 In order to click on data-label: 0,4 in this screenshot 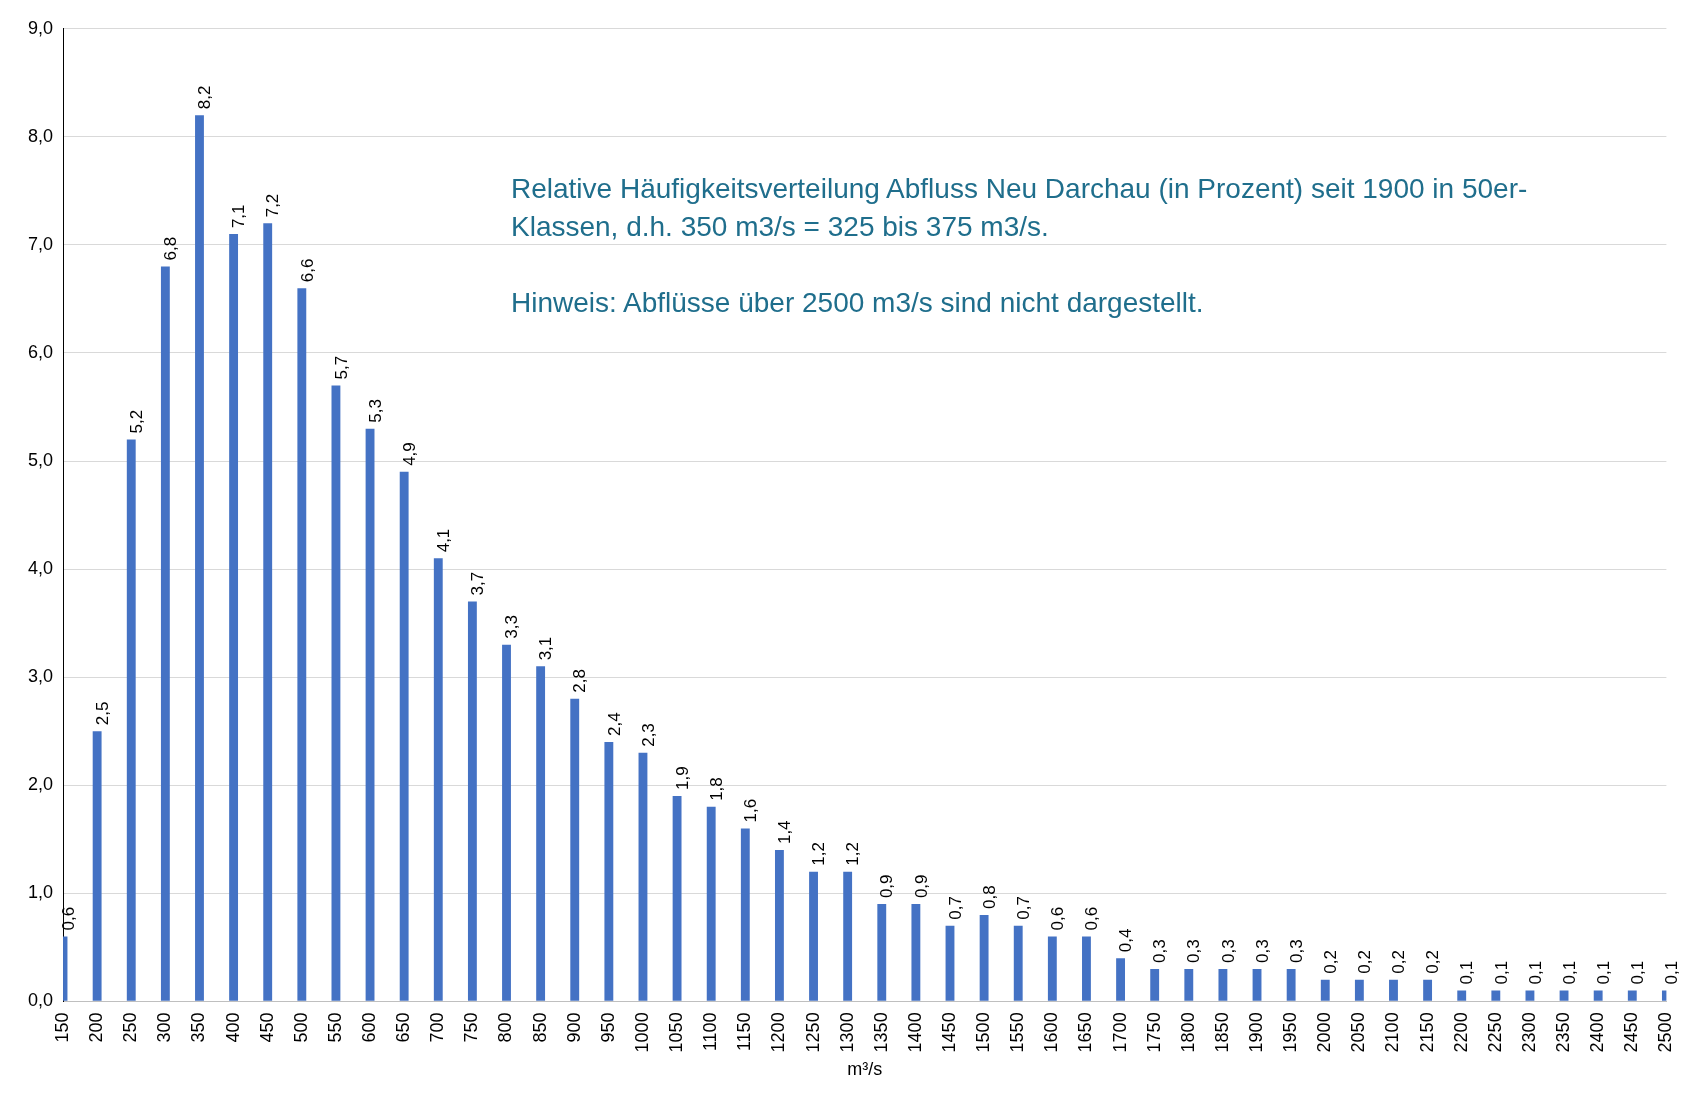, I will do `click(1126, 940)`.